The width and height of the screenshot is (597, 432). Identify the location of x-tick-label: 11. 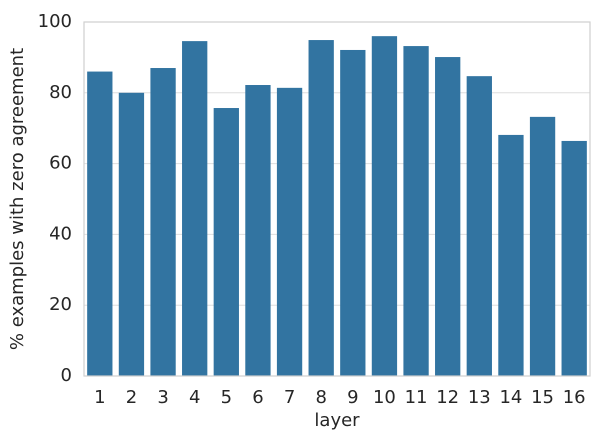
(416, 397).